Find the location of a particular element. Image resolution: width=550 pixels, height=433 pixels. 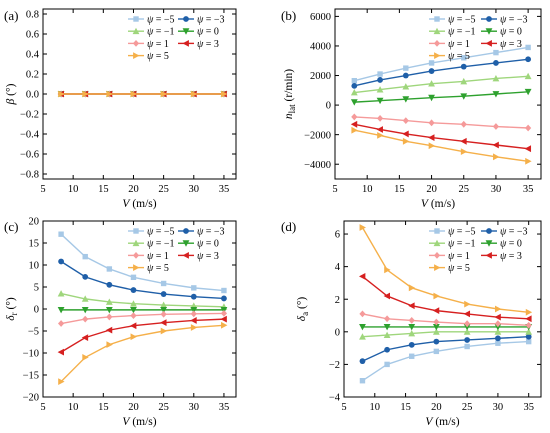

y-axis-title: δr (°) is located at coordinates (12, 309).